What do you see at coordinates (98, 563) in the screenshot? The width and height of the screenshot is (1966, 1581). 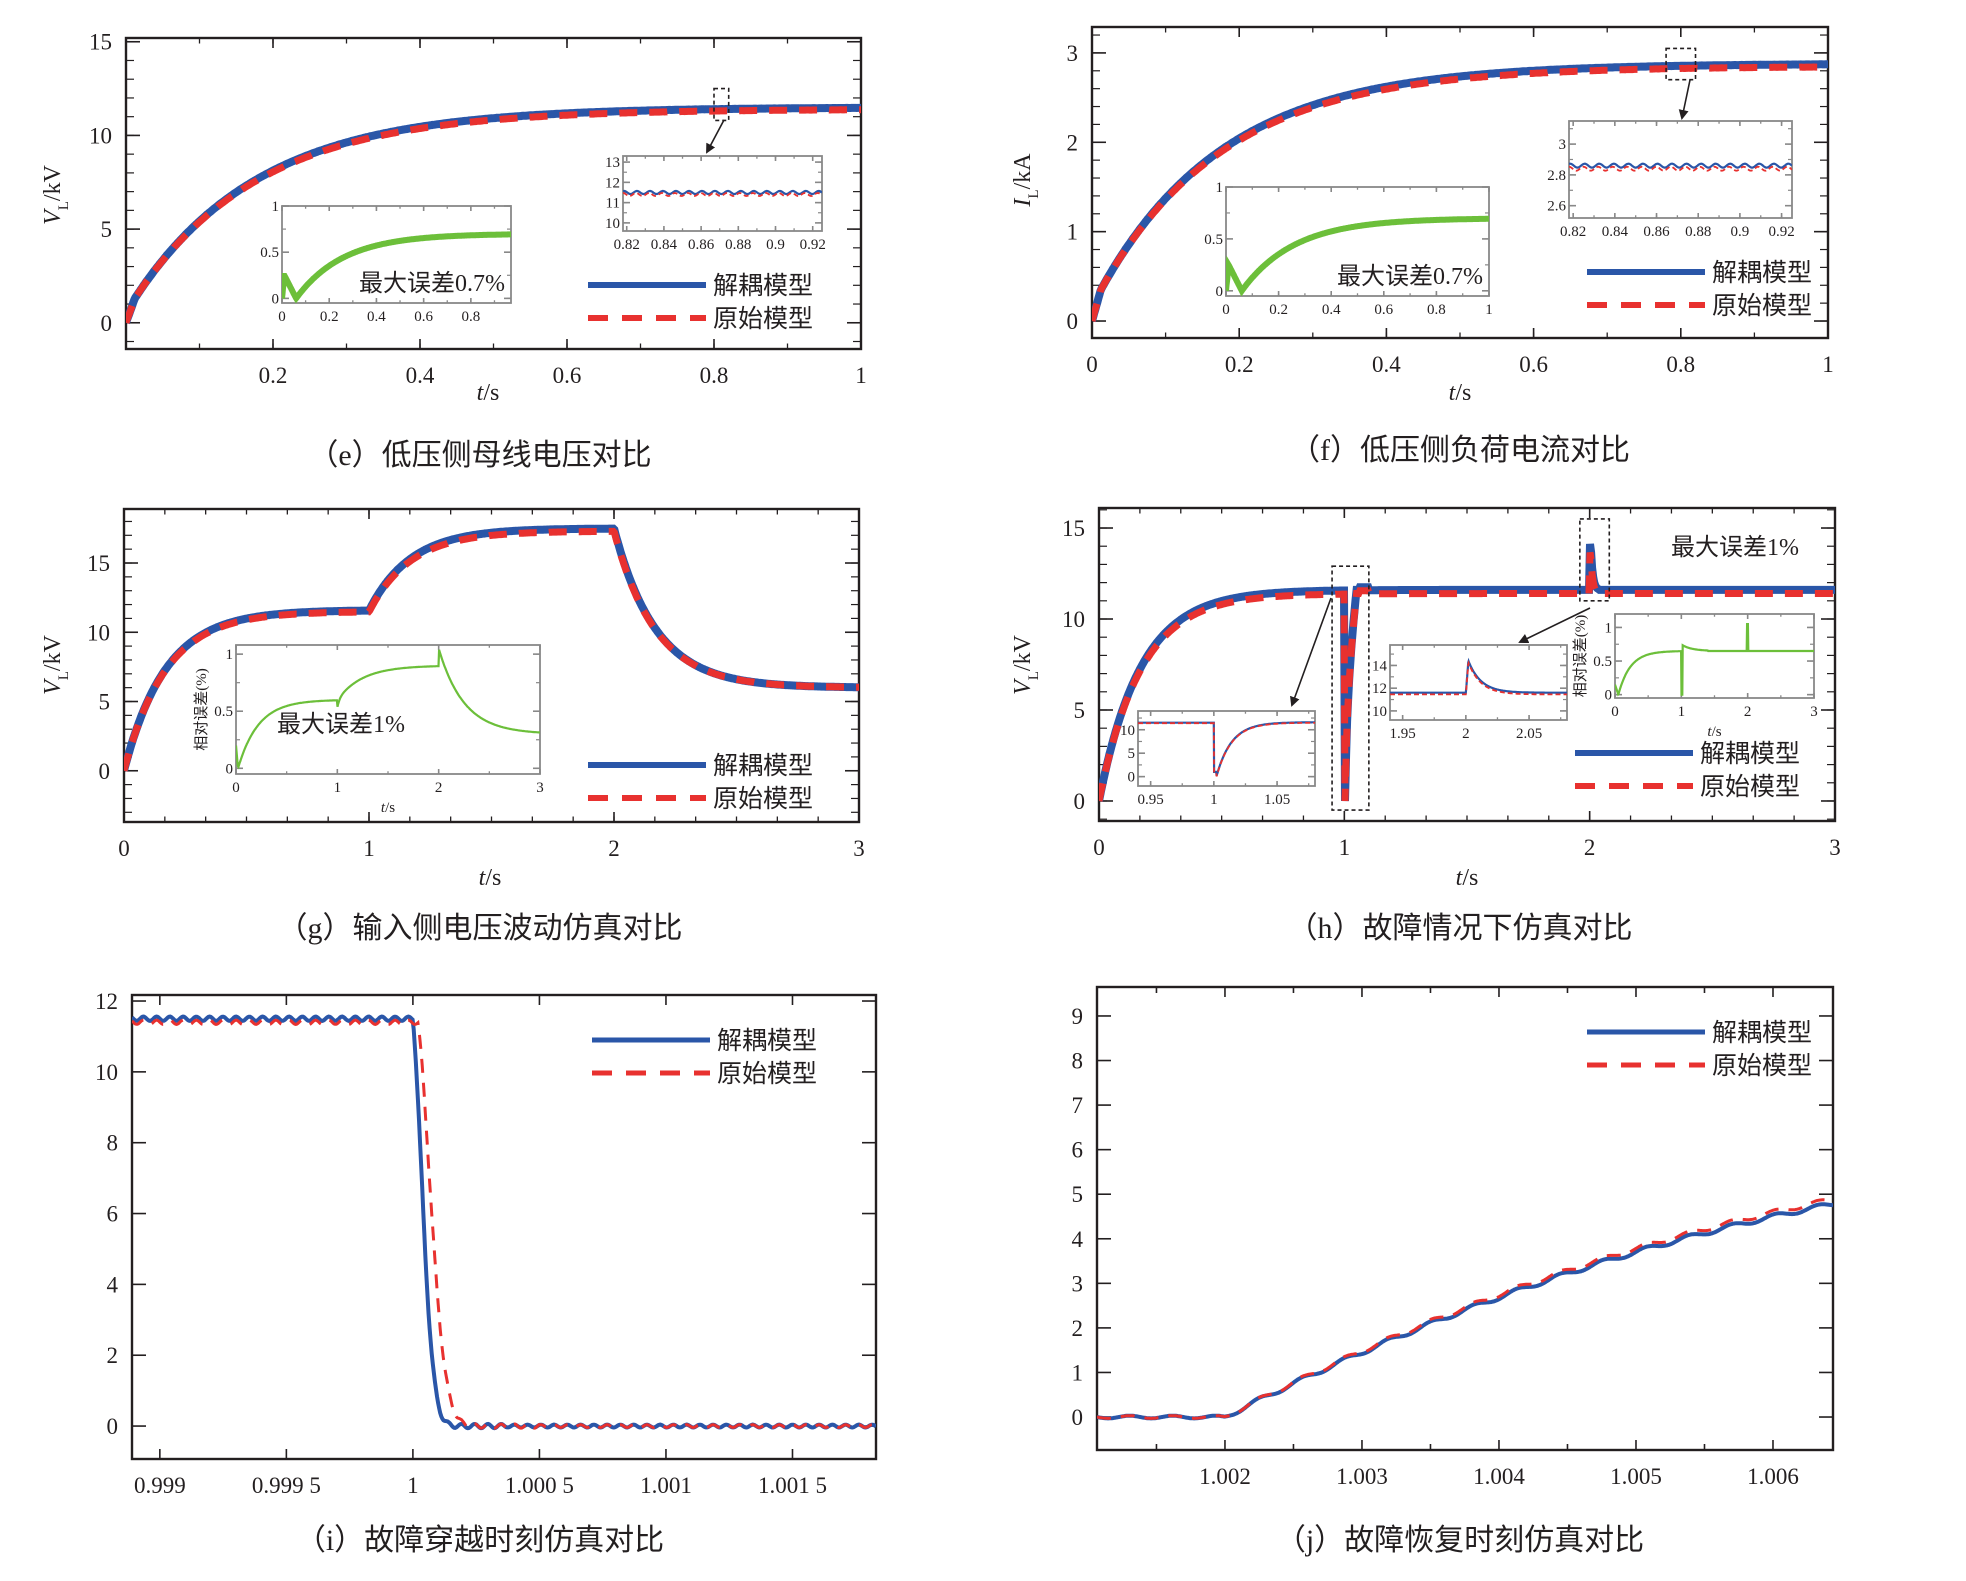 I see `y-tick-label: 15` at bounding box center [98, 563].